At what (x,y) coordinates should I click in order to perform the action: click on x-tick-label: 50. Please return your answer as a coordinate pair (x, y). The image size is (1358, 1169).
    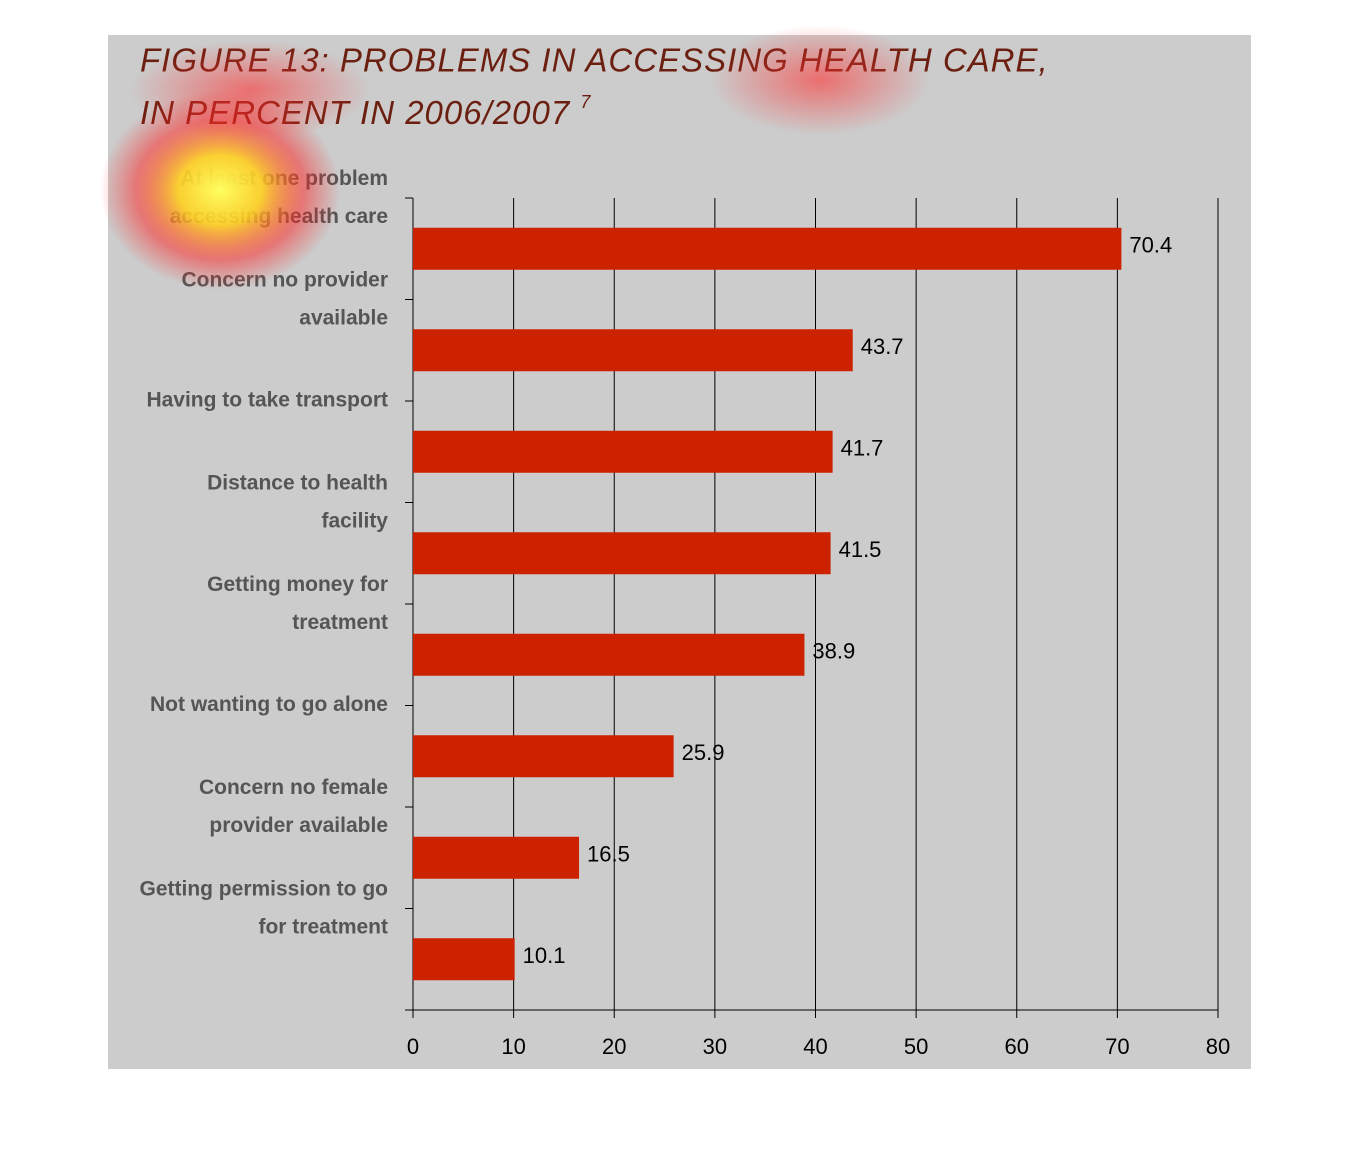
    Looking at the image, I should click on (916, 1046).